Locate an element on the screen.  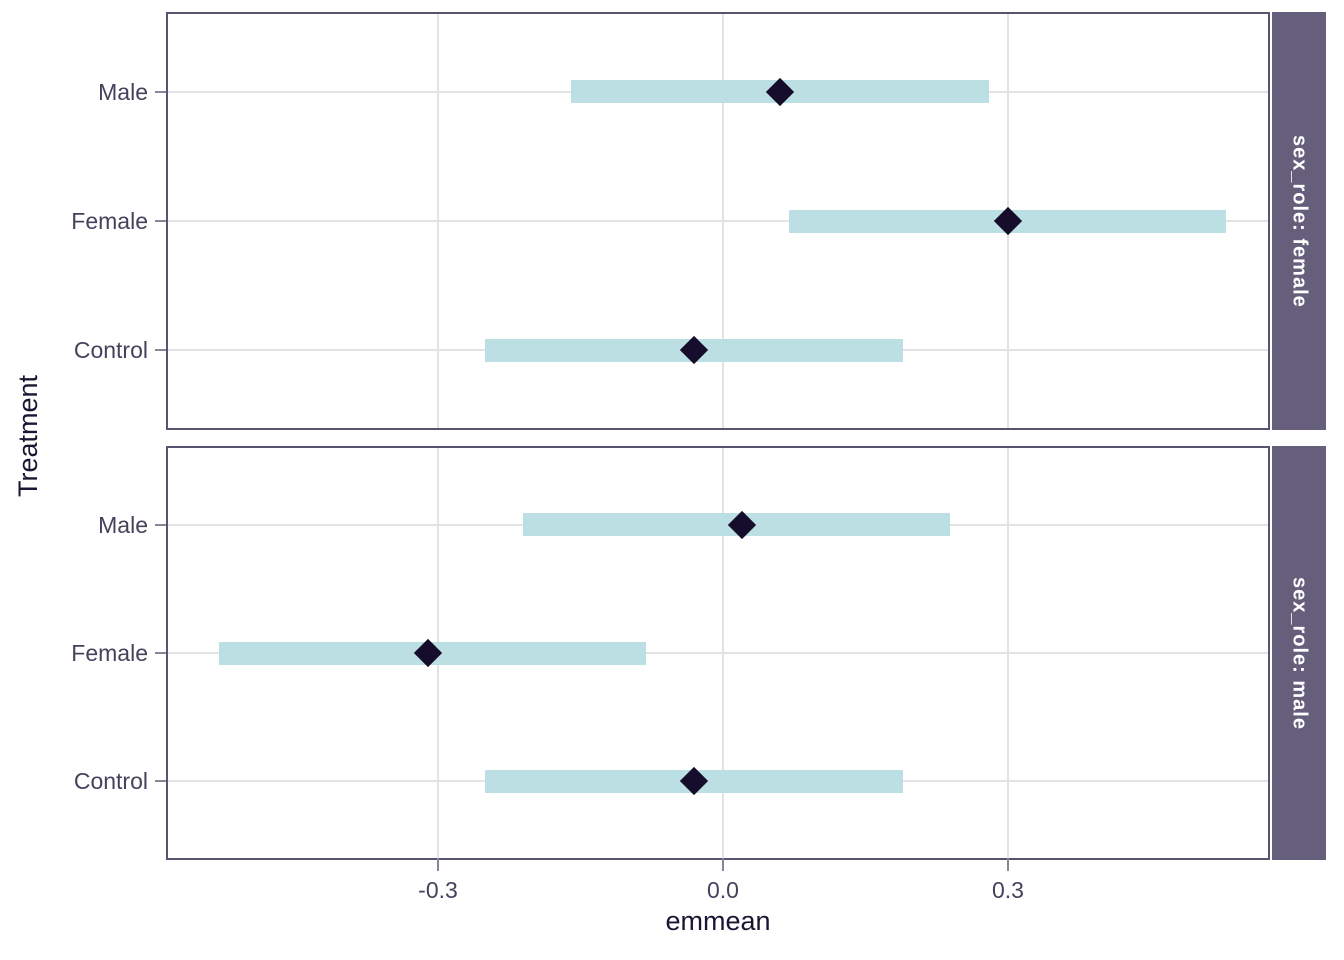
facet-strip-label: sex_role: male is located at coordinates (1299, 653).